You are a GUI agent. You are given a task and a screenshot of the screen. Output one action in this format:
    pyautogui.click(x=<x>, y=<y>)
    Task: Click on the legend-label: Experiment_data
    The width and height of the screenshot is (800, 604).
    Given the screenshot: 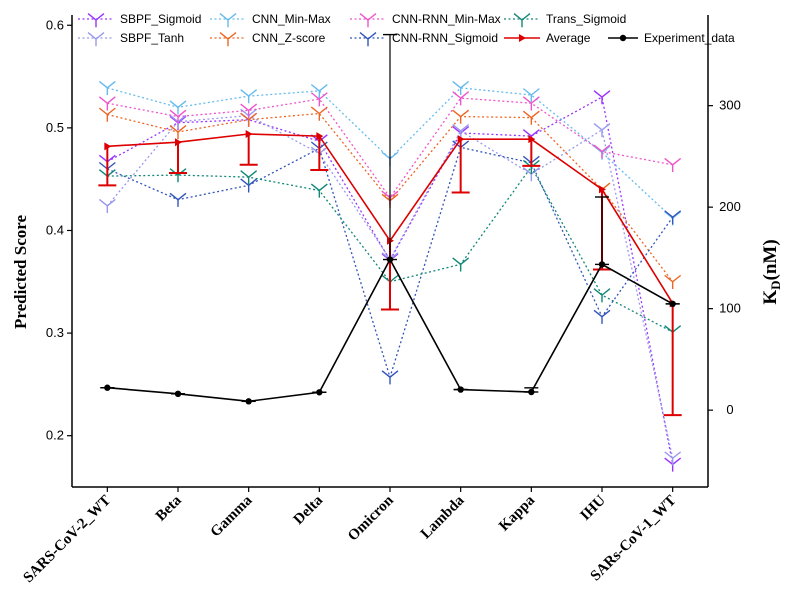 What is the action you would take?
    pyautogui.click(x=689, y=38)
    